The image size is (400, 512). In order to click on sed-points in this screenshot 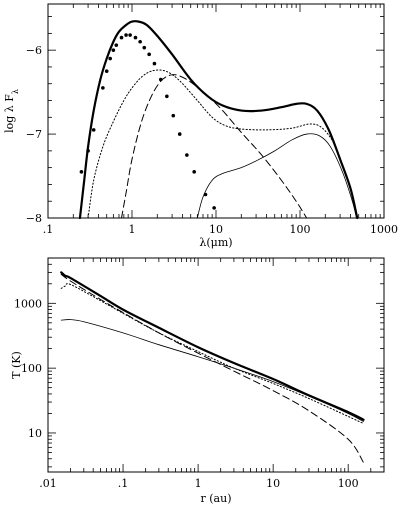, I will do `click(147, 121)`.